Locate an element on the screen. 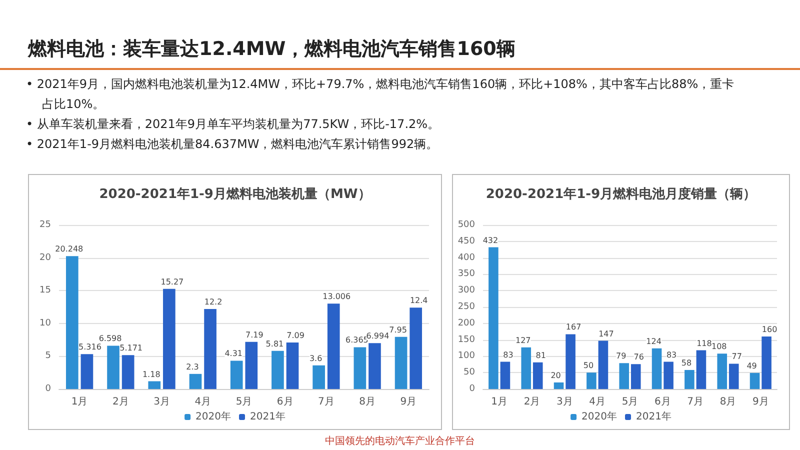 Image resolution: width=800 pixels, height=450 pixels. data-label: 5.81 is located at coordinates (275, 343).